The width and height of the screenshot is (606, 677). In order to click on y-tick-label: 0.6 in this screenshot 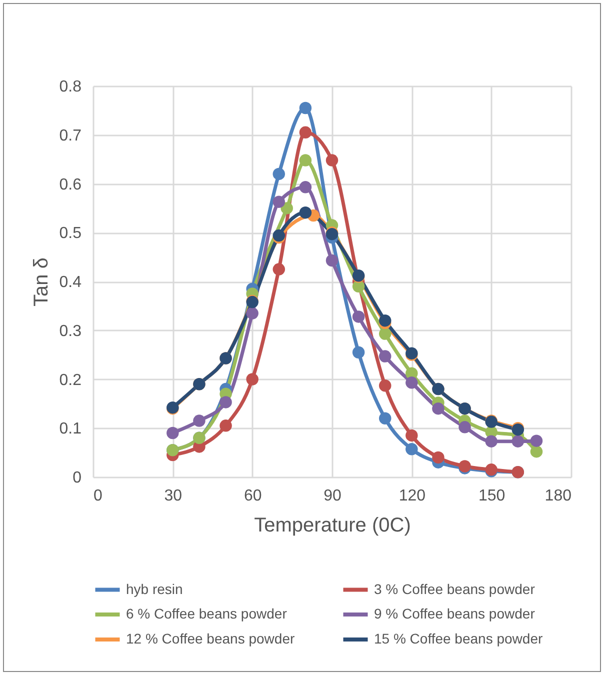, I will do `click(70, 185)`.